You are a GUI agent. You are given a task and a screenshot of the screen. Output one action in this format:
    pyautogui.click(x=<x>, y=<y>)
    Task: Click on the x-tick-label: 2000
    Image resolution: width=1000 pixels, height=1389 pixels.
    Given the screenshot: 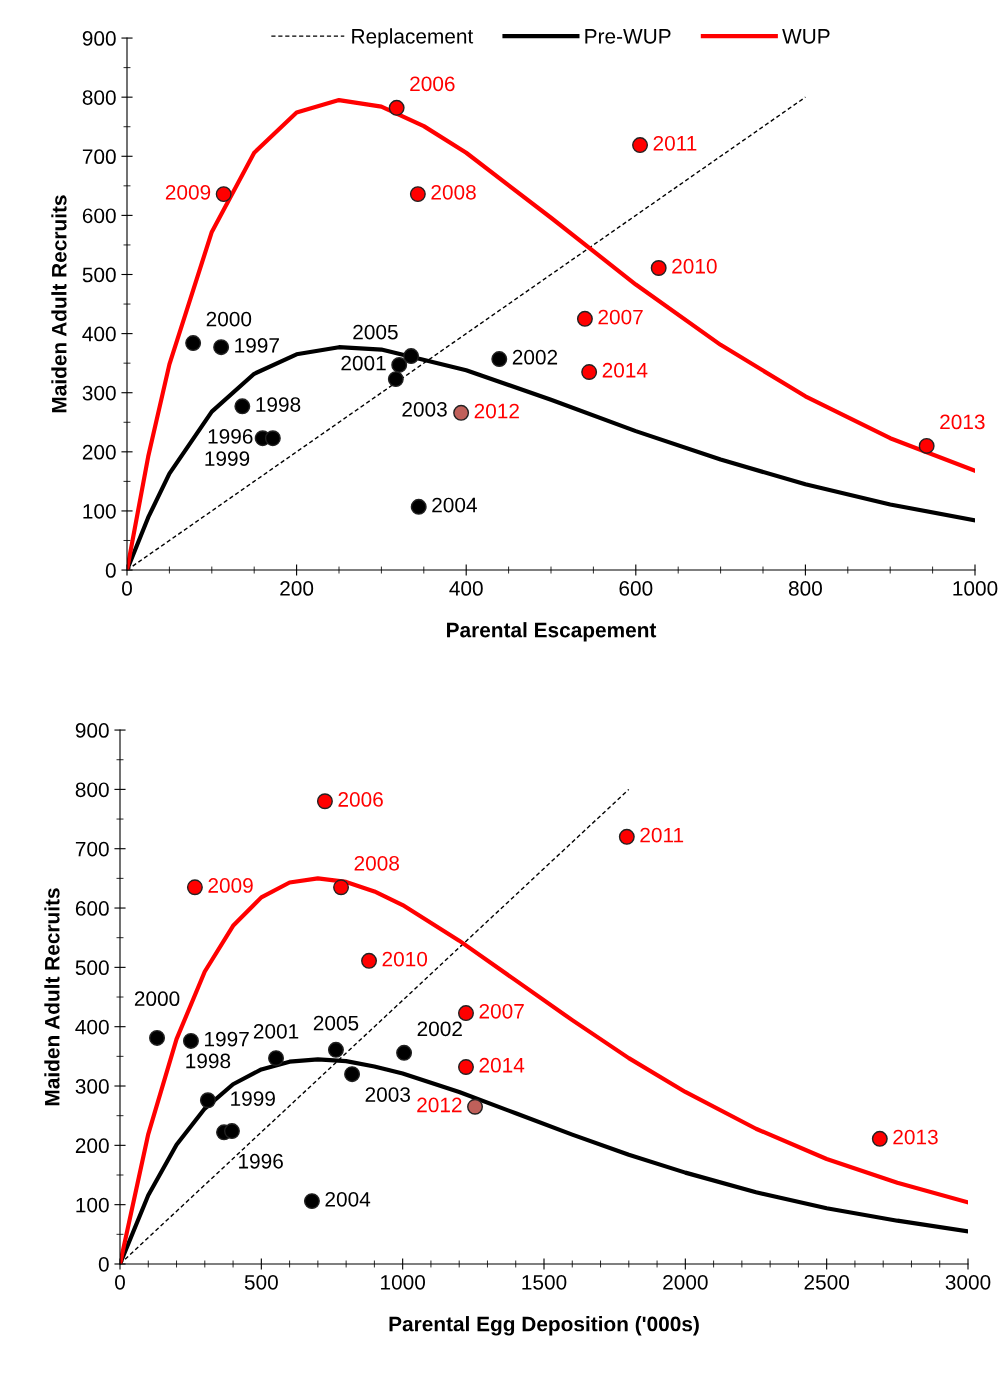 What is the action you would take?
    pyautogui.click(x=685, y=1282)
    